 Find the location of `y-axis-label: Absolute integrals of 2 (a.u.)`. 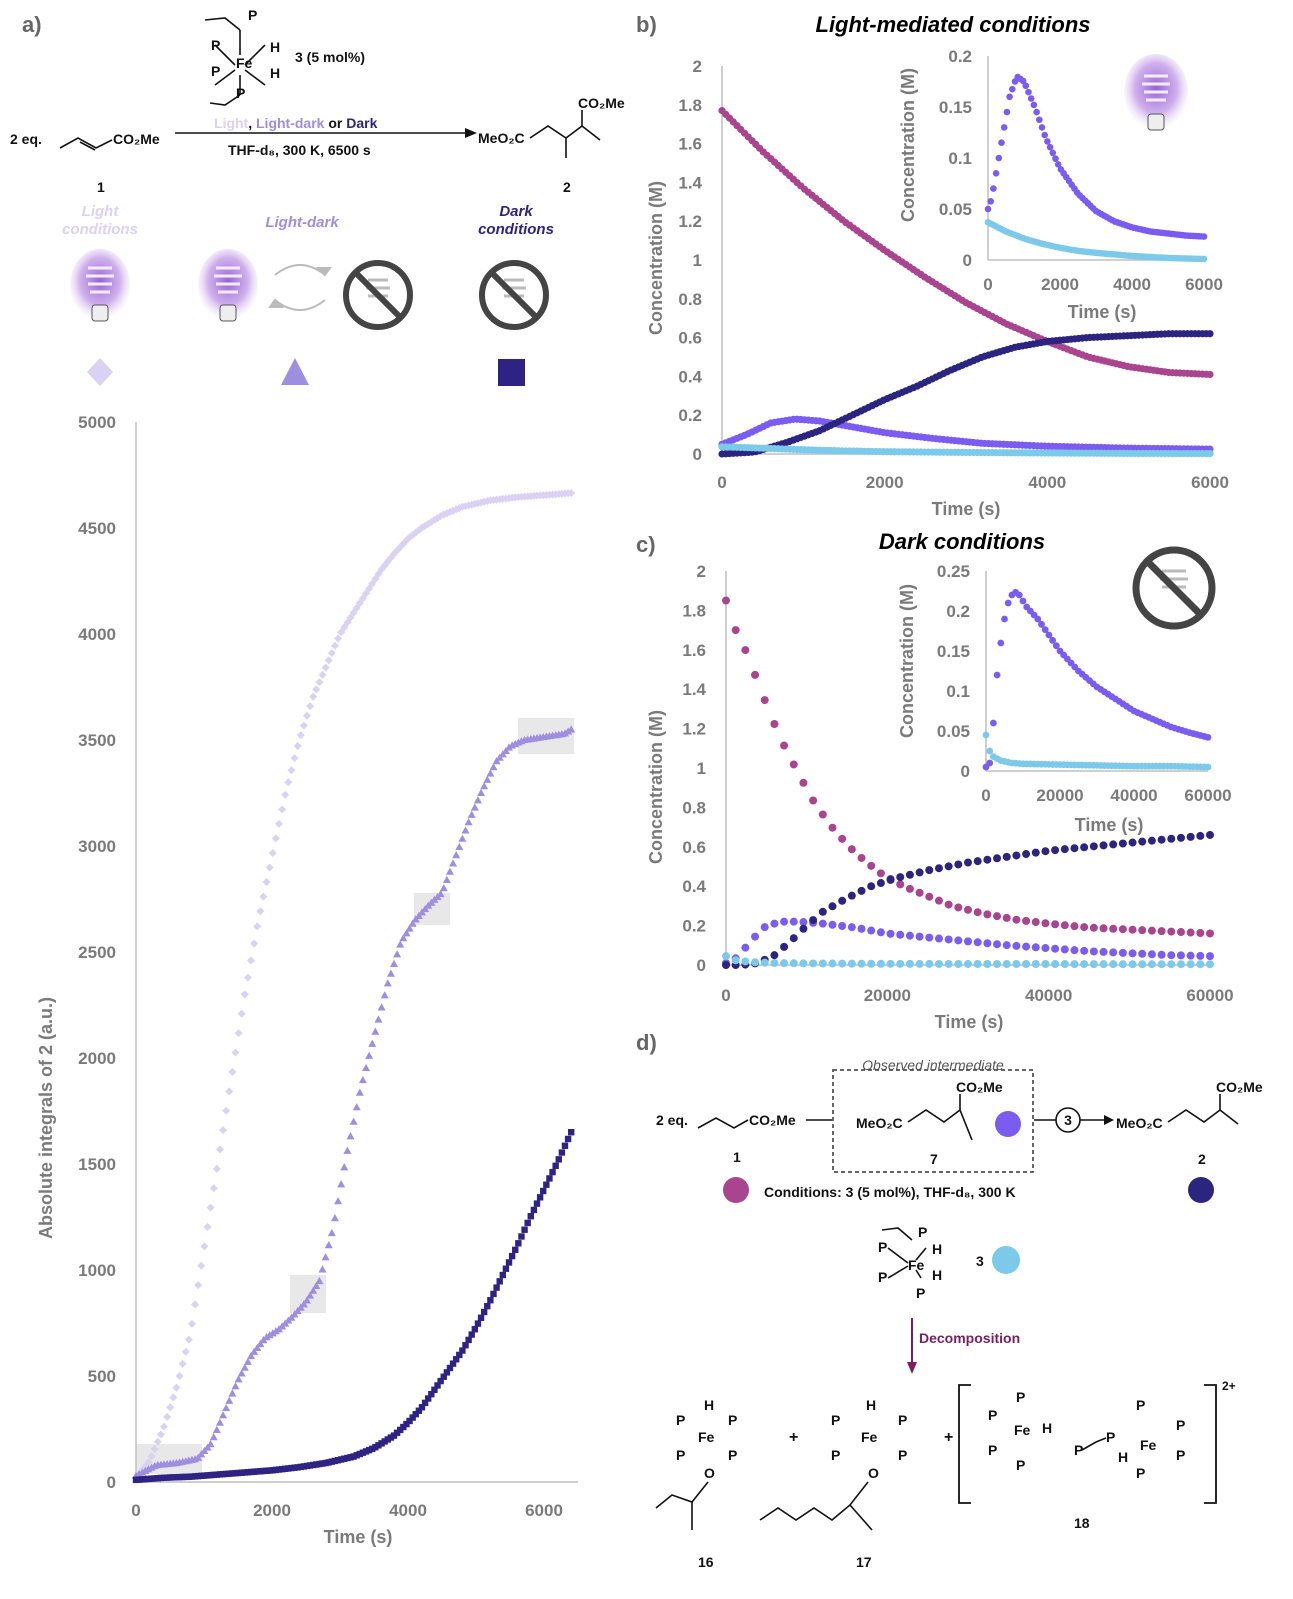

y-axis-label: Absolute integrals of 2 (a.u.) is located at coordinates (46, 1118).